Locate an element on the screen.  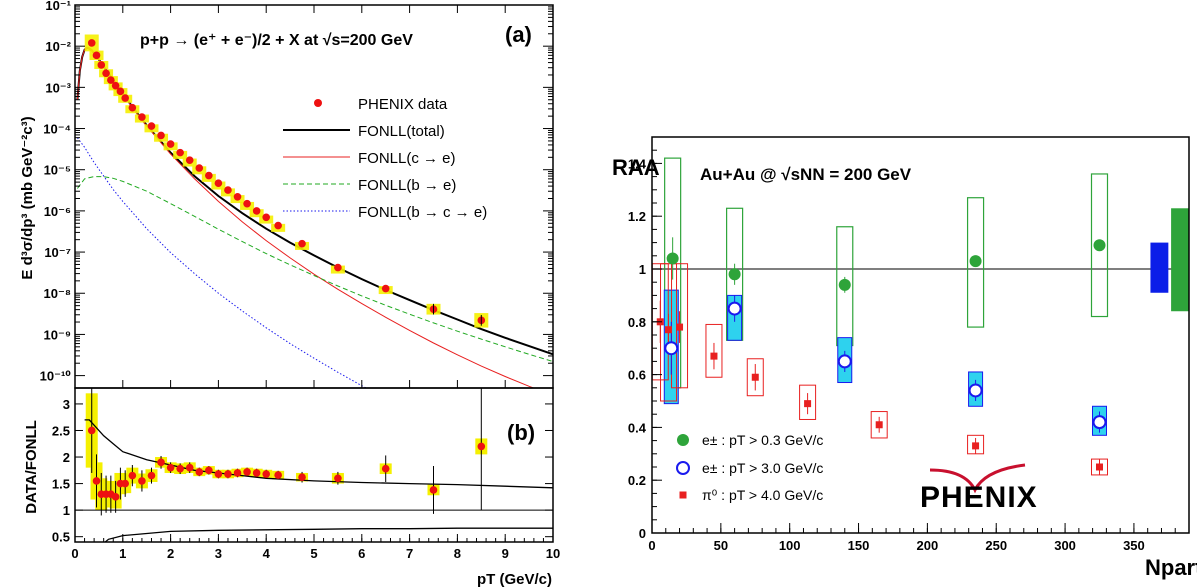
raa-y-tick-label: 0.6 is located at coordinates (637, 375).